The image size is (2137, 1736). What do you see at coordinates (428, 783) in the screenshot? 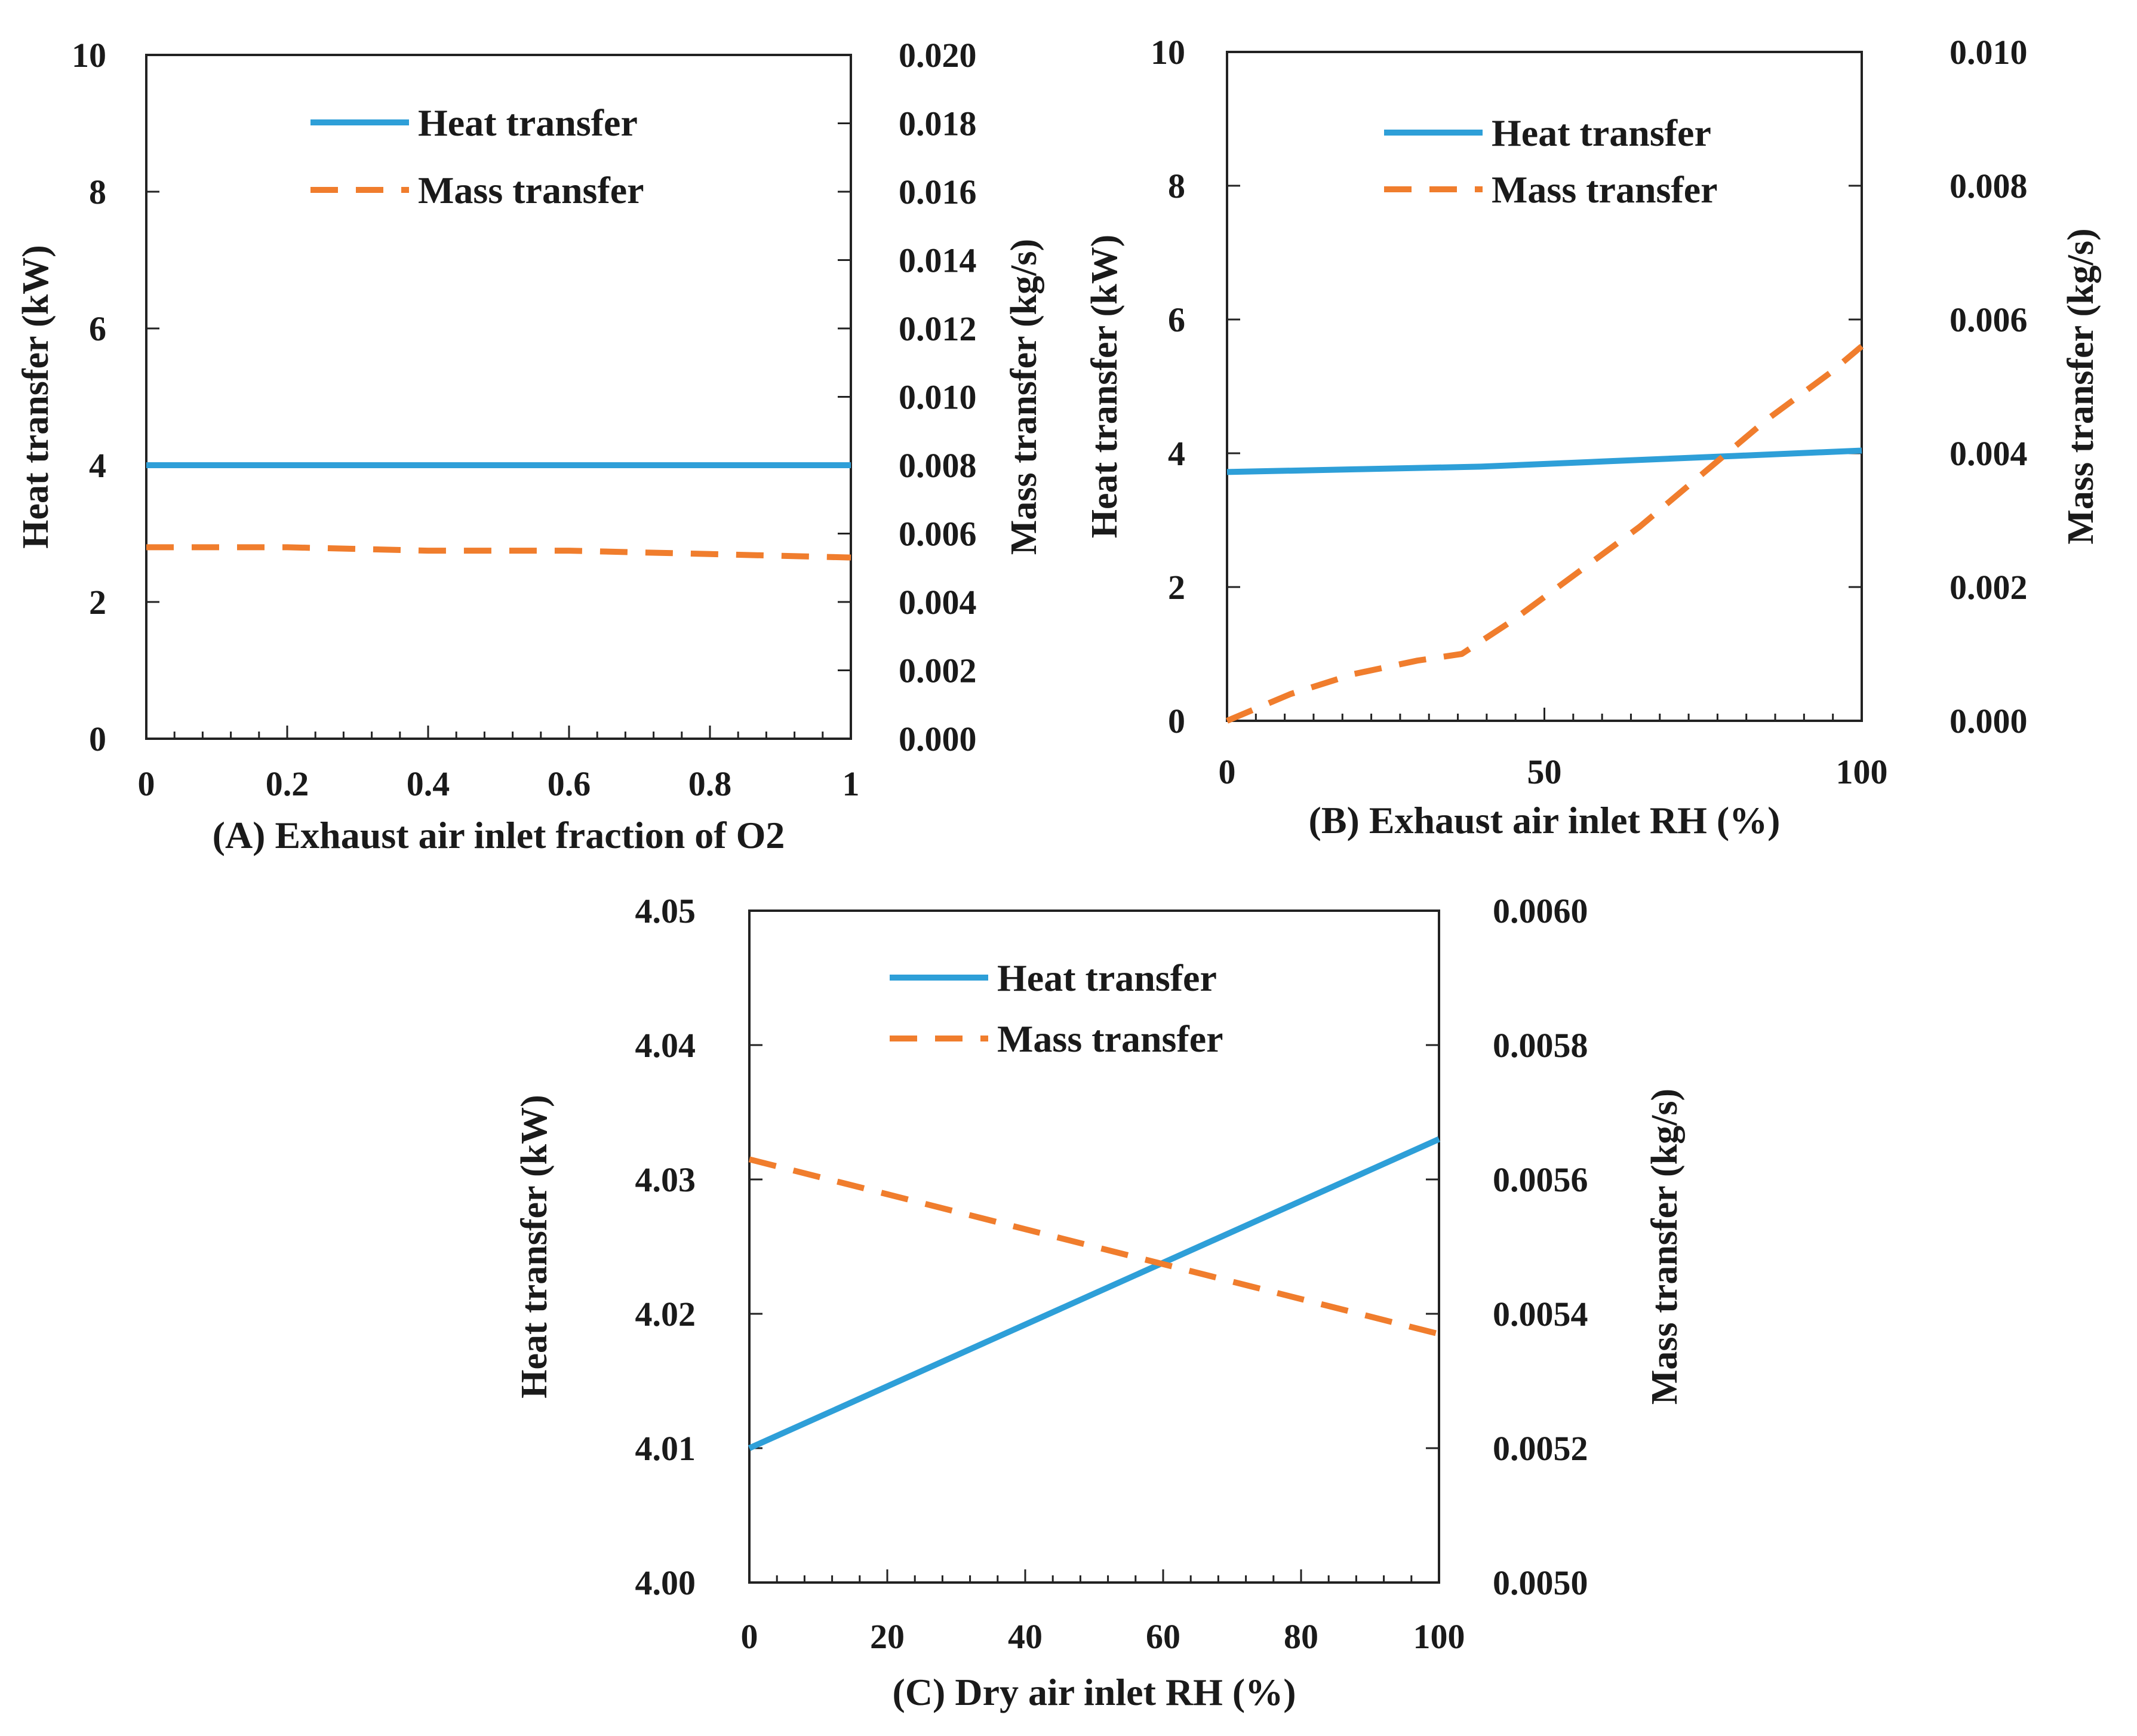
I see `x-tick-label: 0.4` at bounding box center [428, 783].